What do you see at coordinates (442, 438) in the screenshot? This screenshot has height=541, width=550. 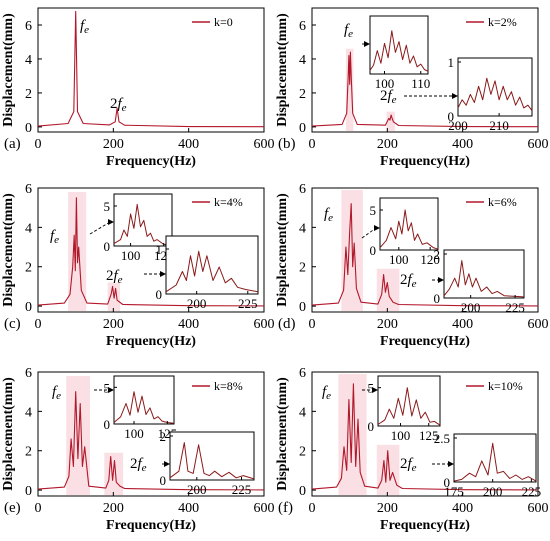 I see `inset-y-tick-label: 2.5` at bounding box center [442, 438].